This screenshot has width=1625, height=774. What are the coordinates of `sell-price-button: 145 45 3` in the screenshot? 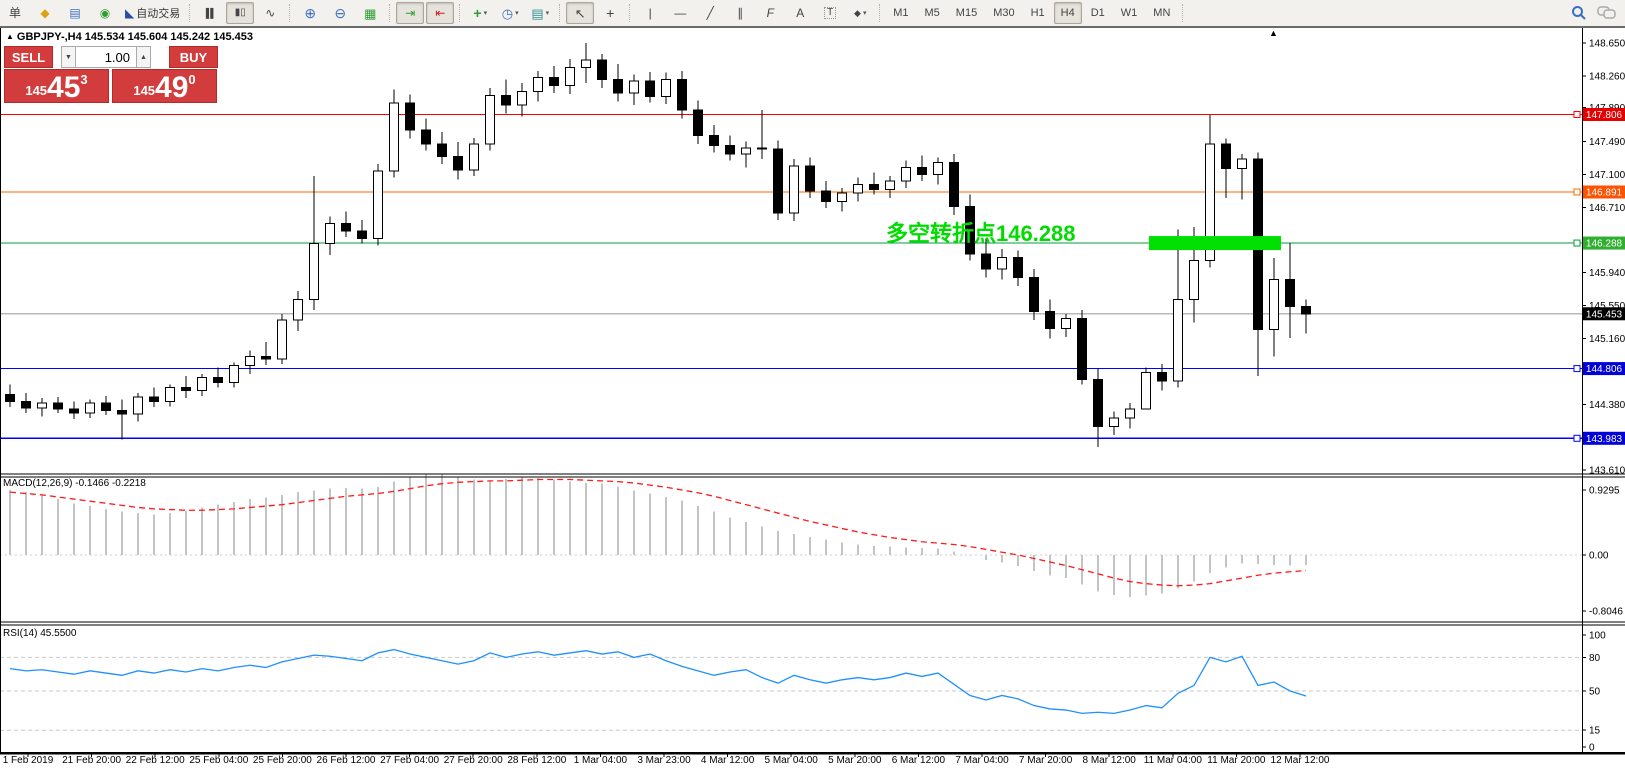 It's located at (56, 86).